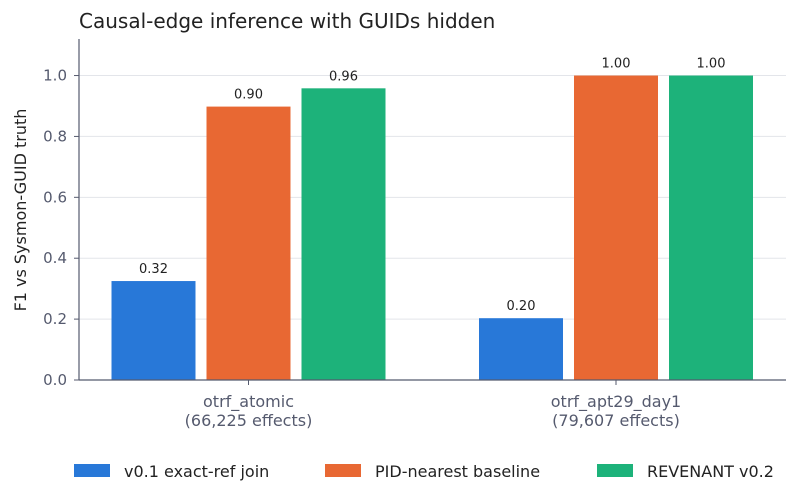  What do you see at coordinates (55, 197) in the screenshot?
I see `y-tick-label: 0.6` at bounding box center [55, 197].